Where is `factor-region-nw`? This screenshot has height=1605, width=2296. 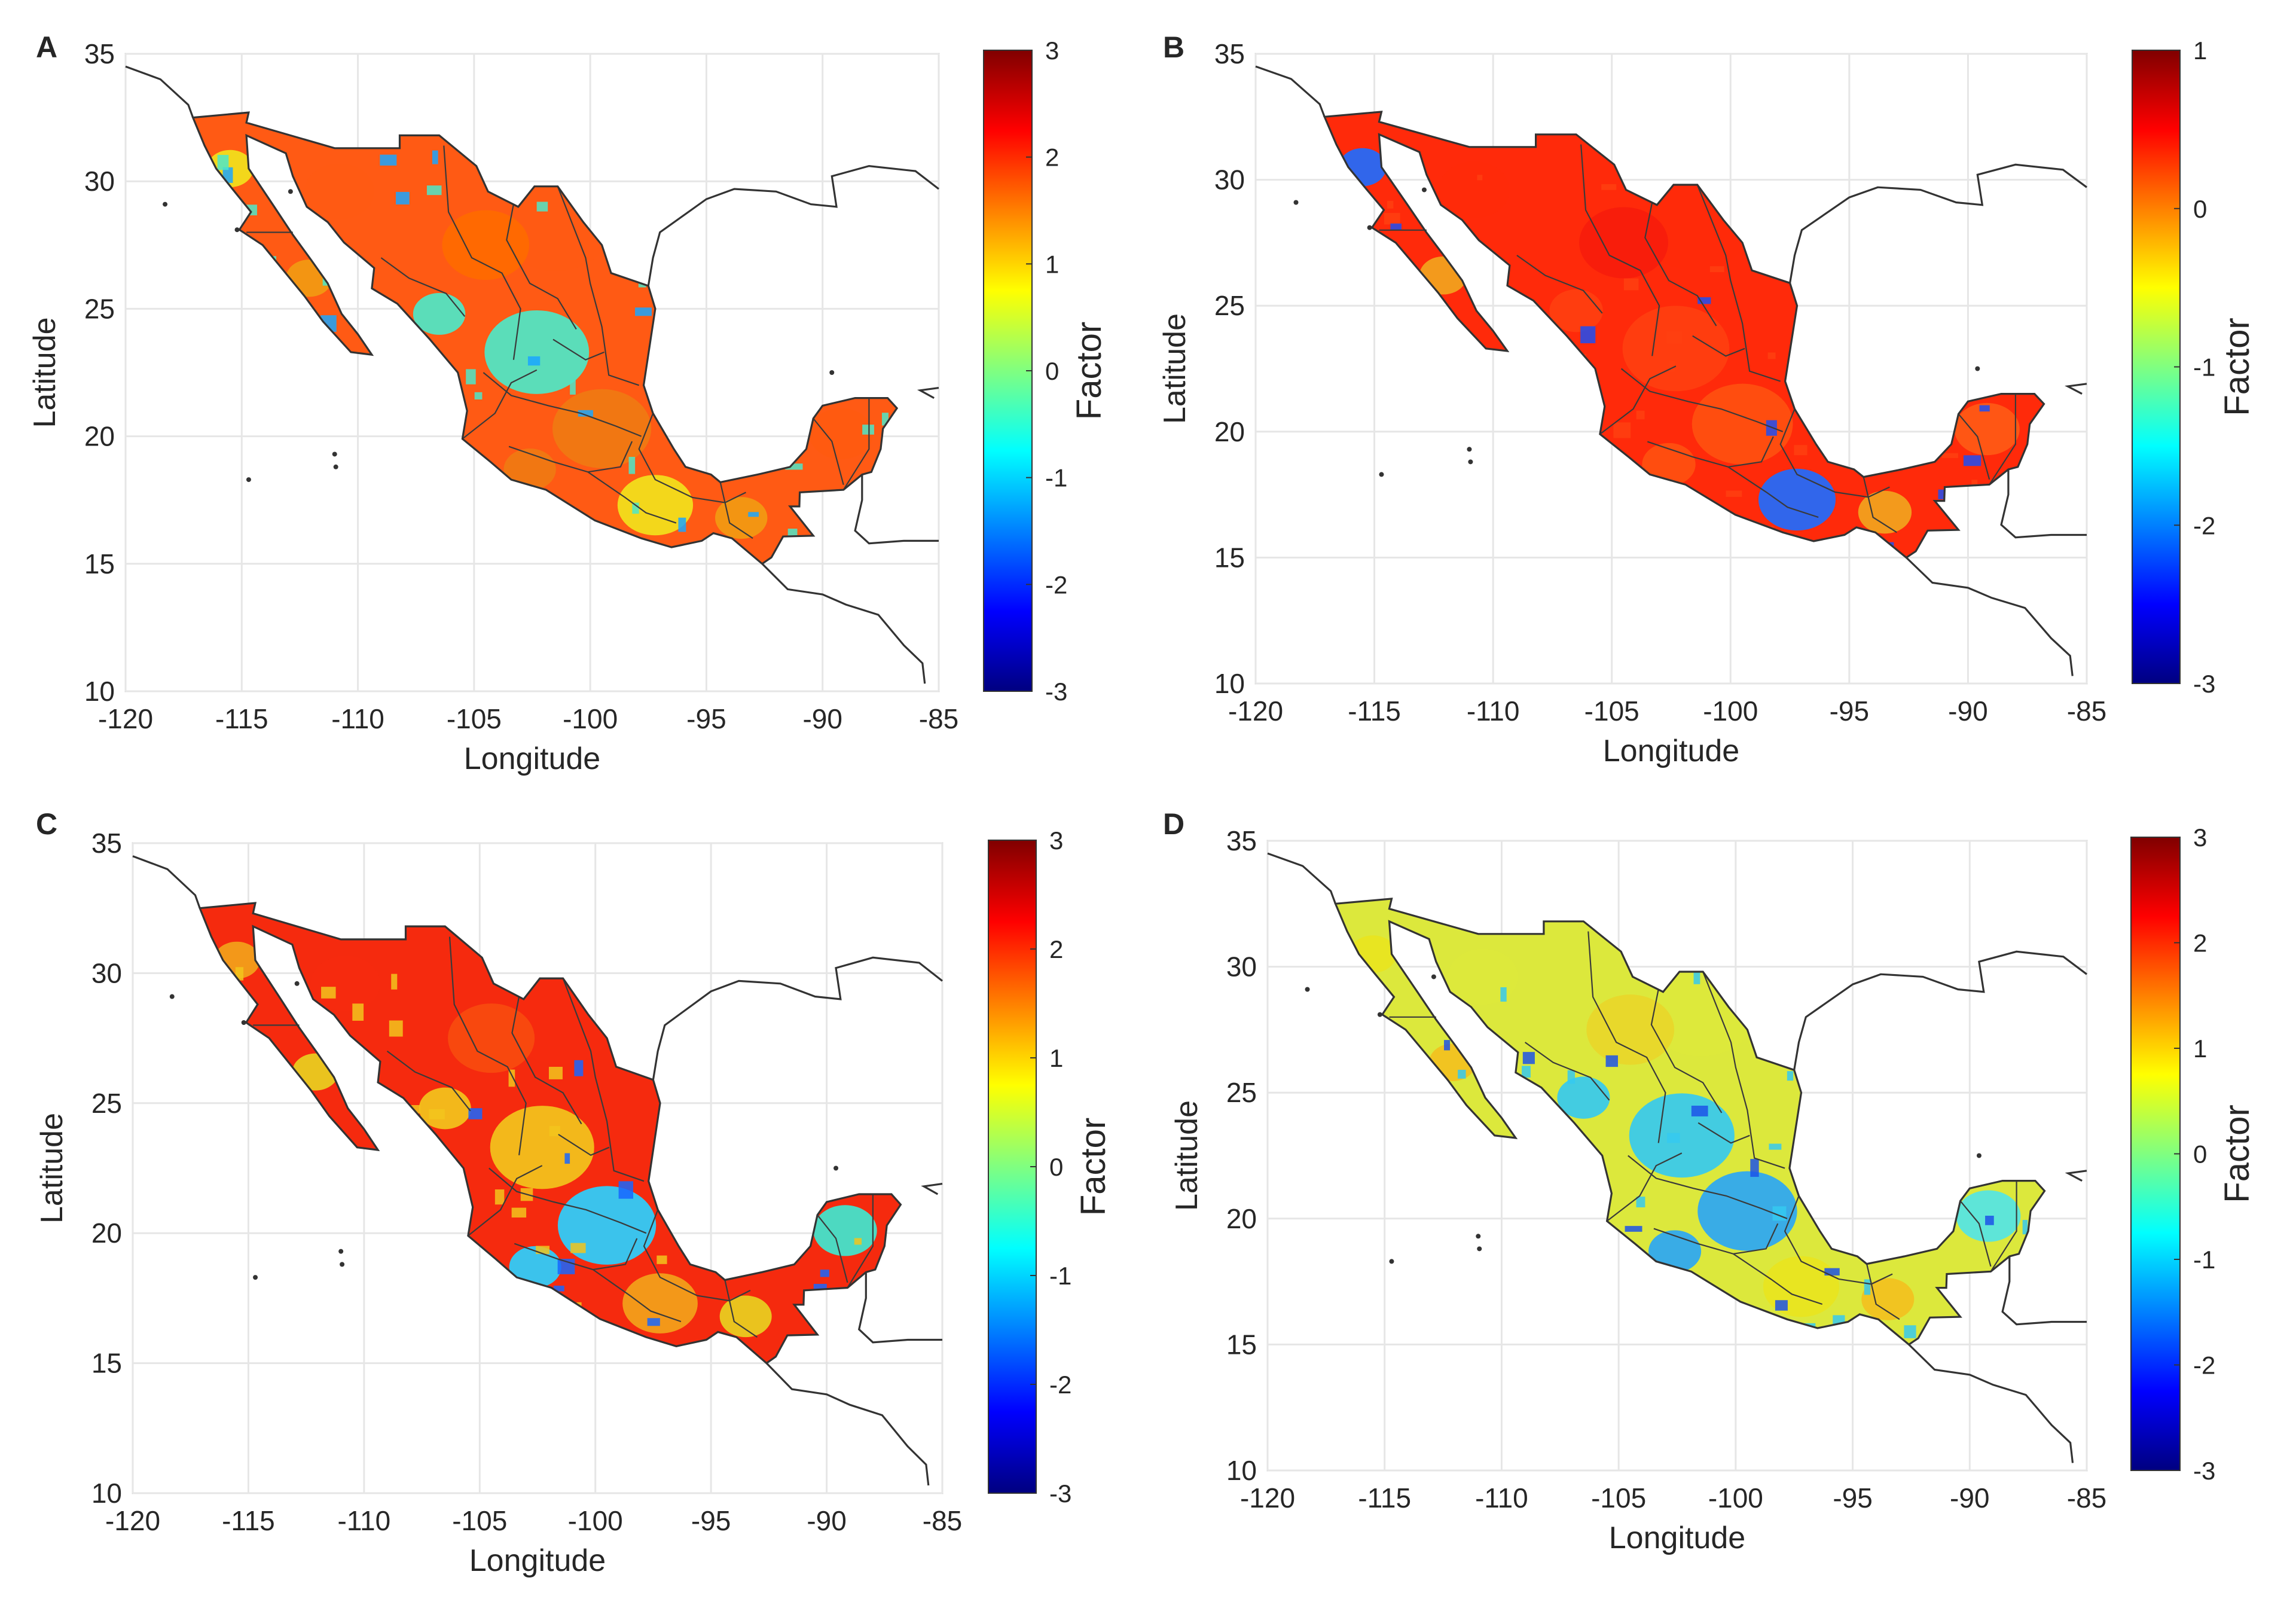 factor-region-nw is located at coordinates (1474, 190).